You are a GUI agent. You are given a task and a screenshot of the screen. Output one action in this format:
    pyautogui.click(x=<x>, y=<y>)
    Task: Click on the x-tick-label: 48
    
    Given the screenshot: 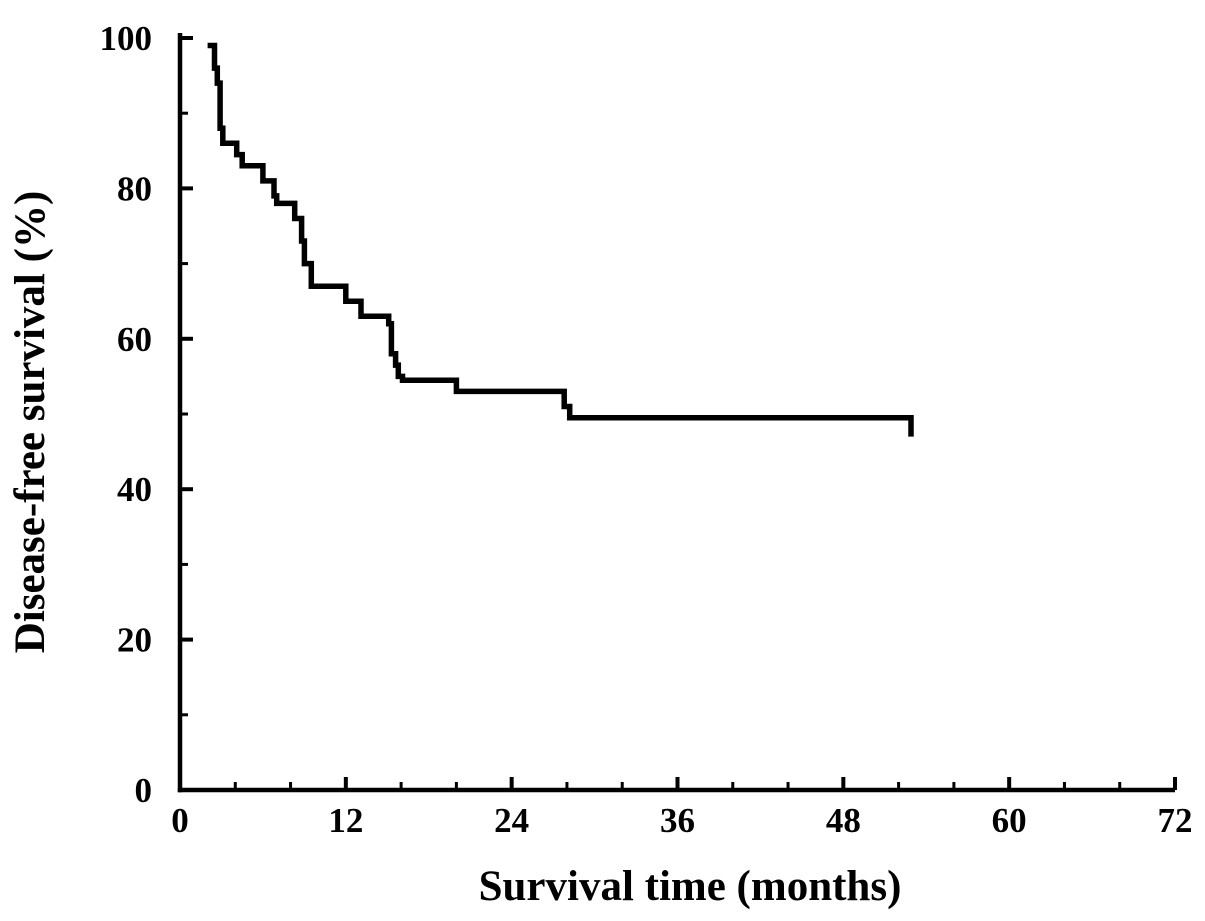 What is the action you would take?
    pyautogui.click(x=843, y=820)
    